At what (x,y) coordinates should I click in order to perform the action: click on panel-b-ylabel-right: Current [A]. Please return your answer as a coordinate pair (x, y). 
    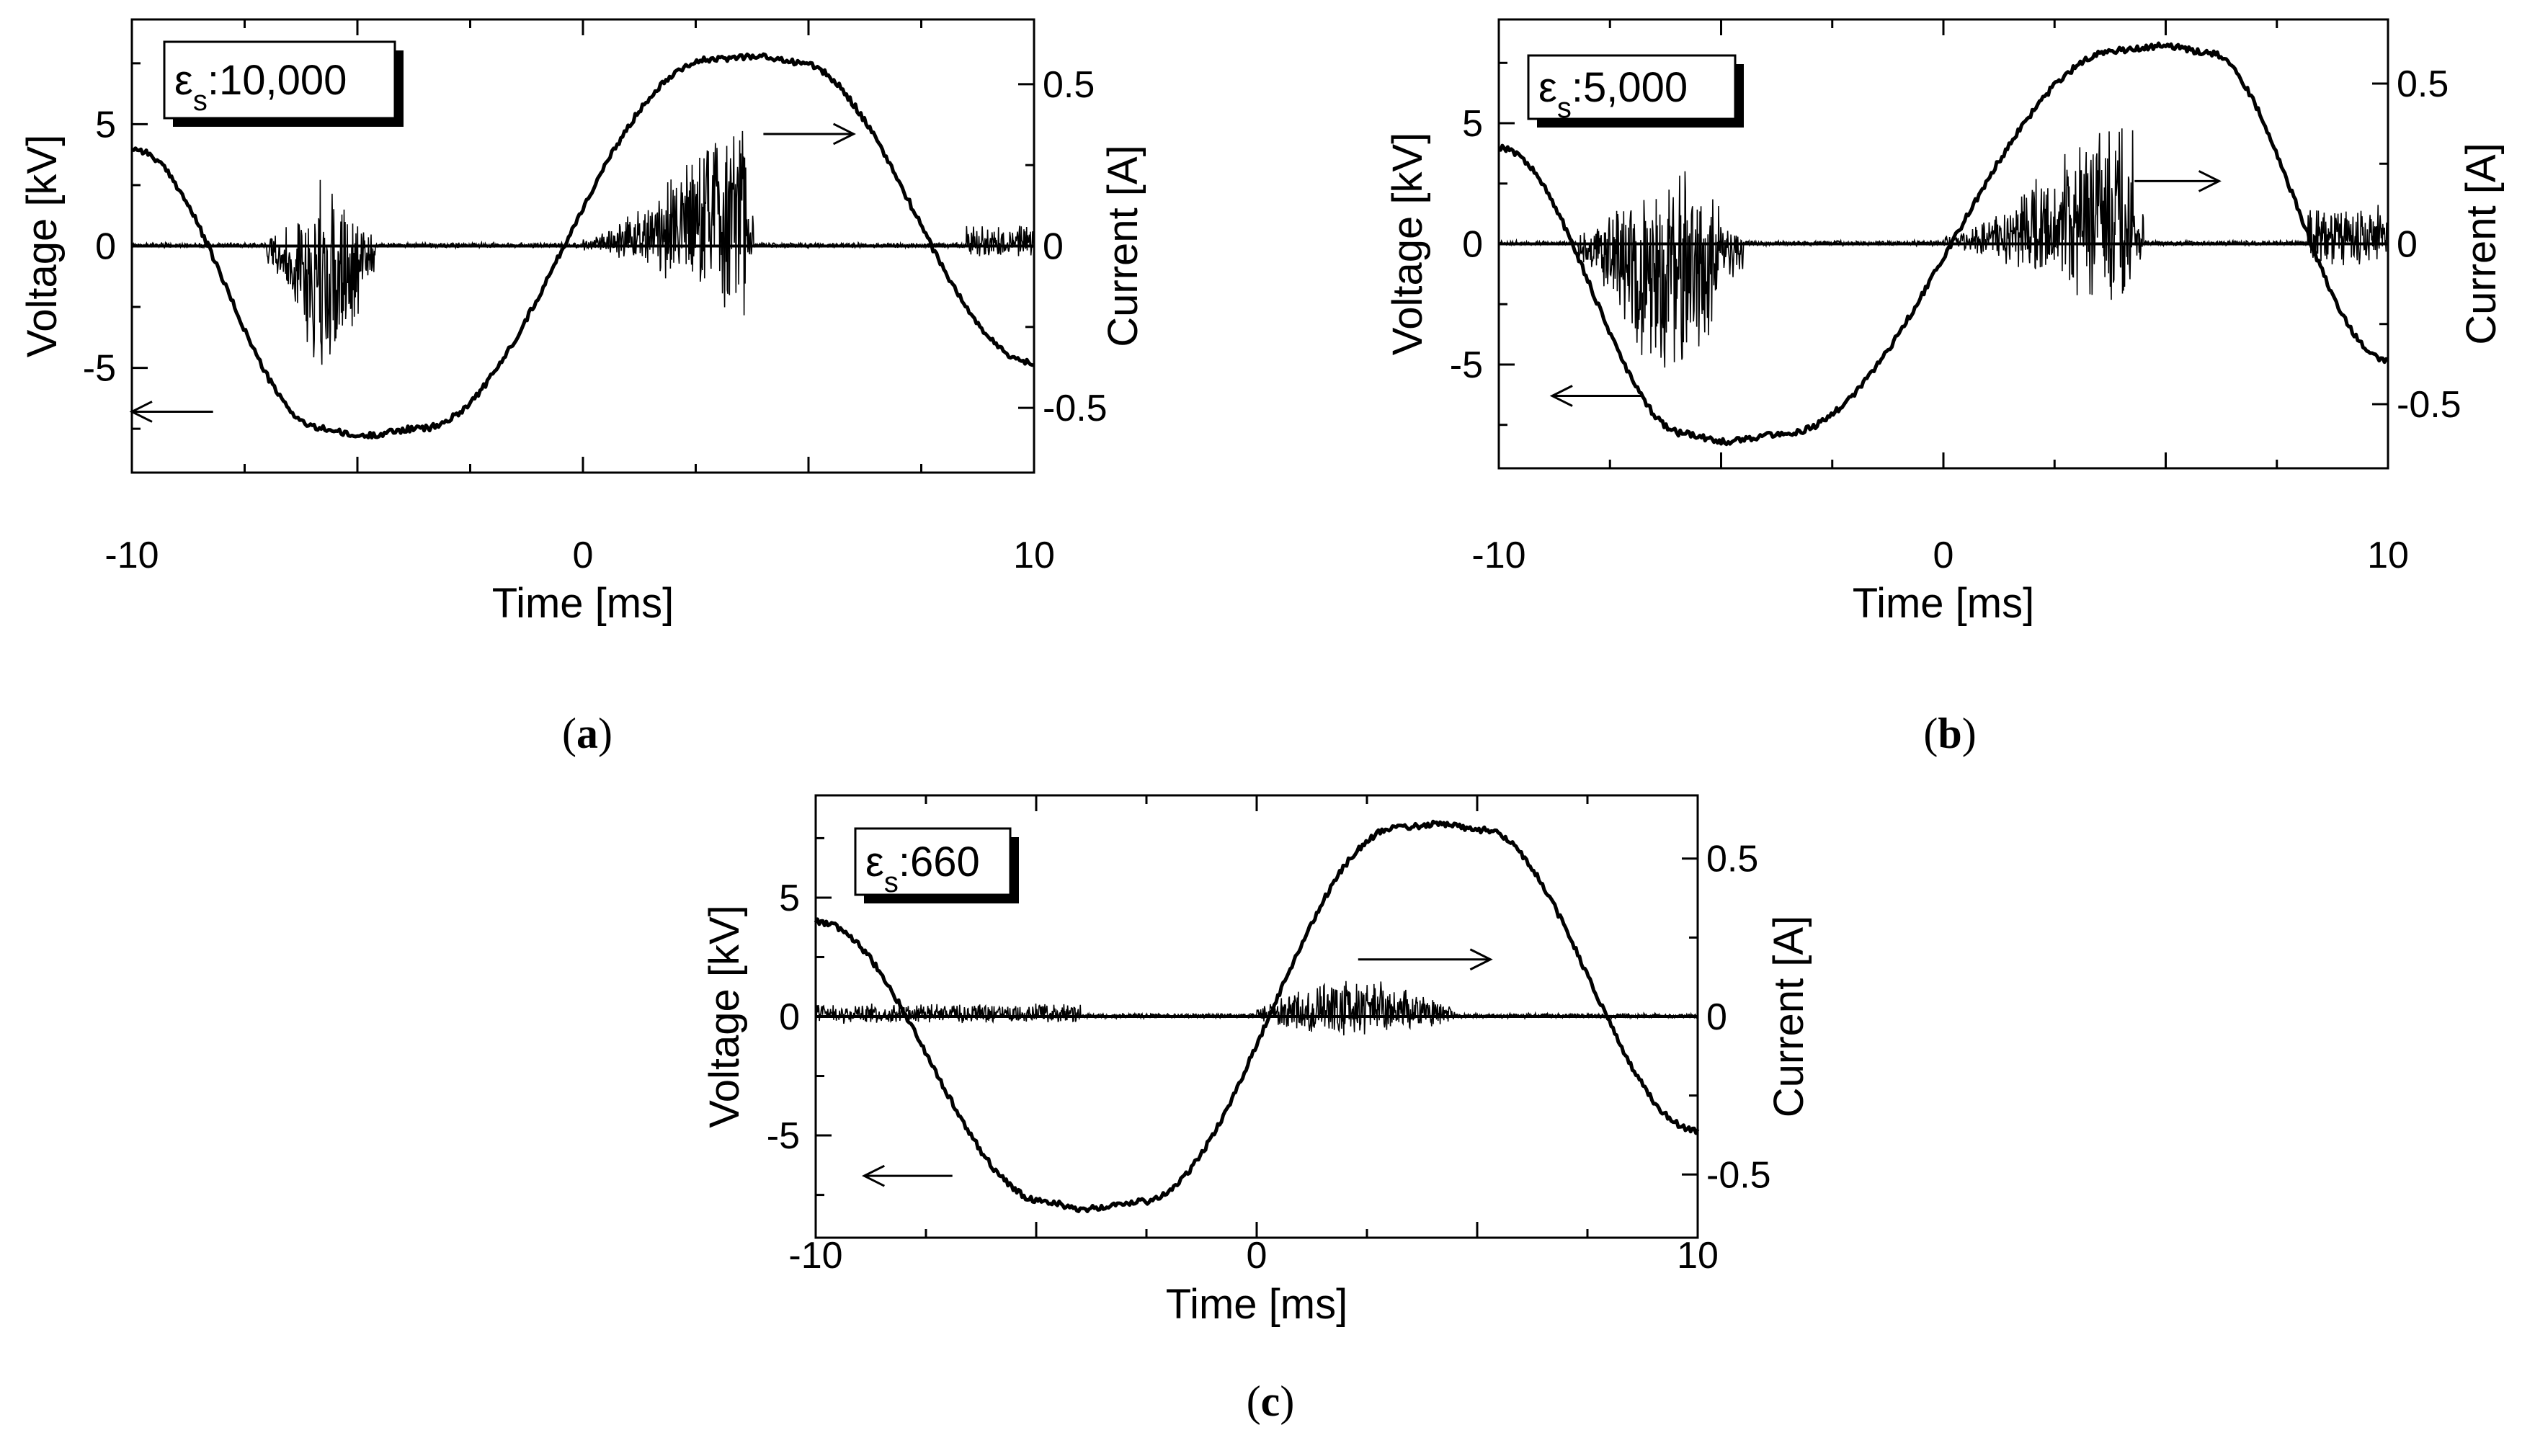
    Looking at the image, I should click on (2481, 243).